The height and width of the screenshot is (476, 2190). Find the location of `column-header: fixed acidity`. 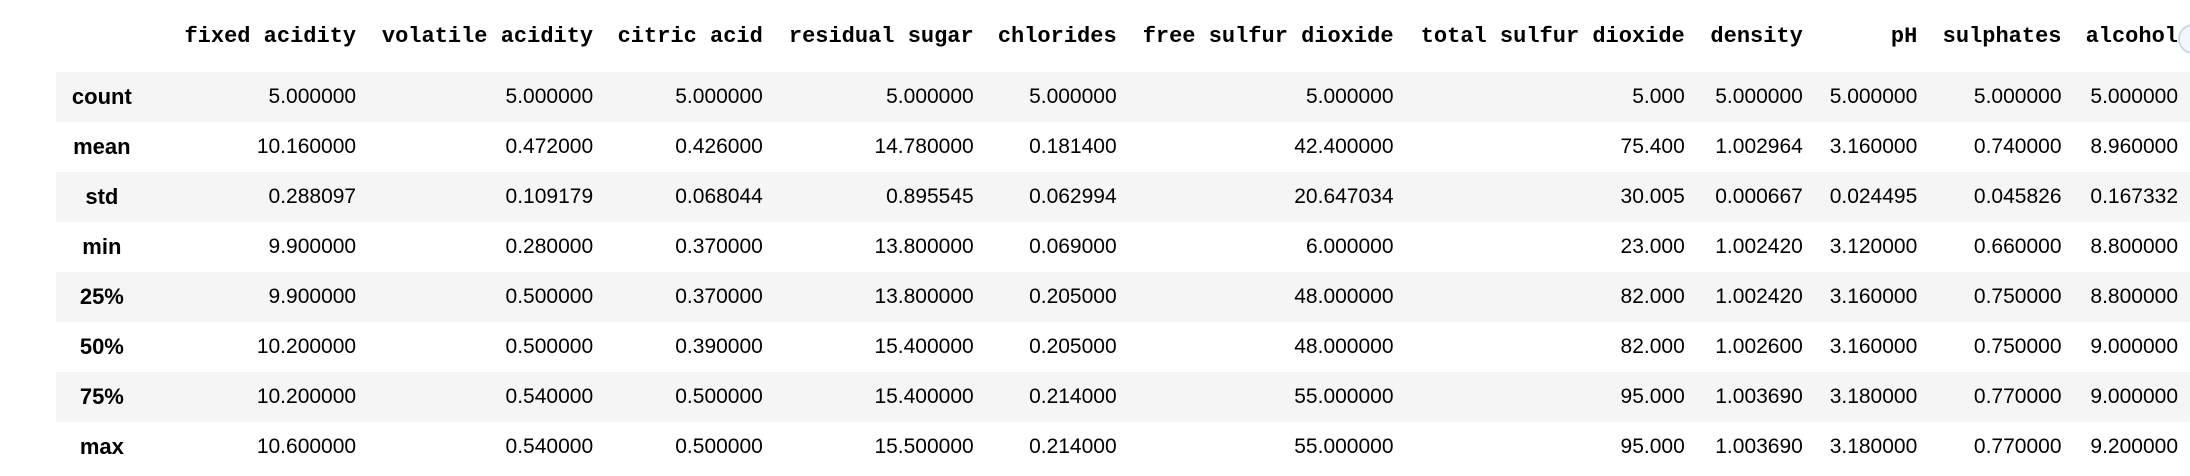

column-header: fixed acidity is located at coordinates (270, 36).